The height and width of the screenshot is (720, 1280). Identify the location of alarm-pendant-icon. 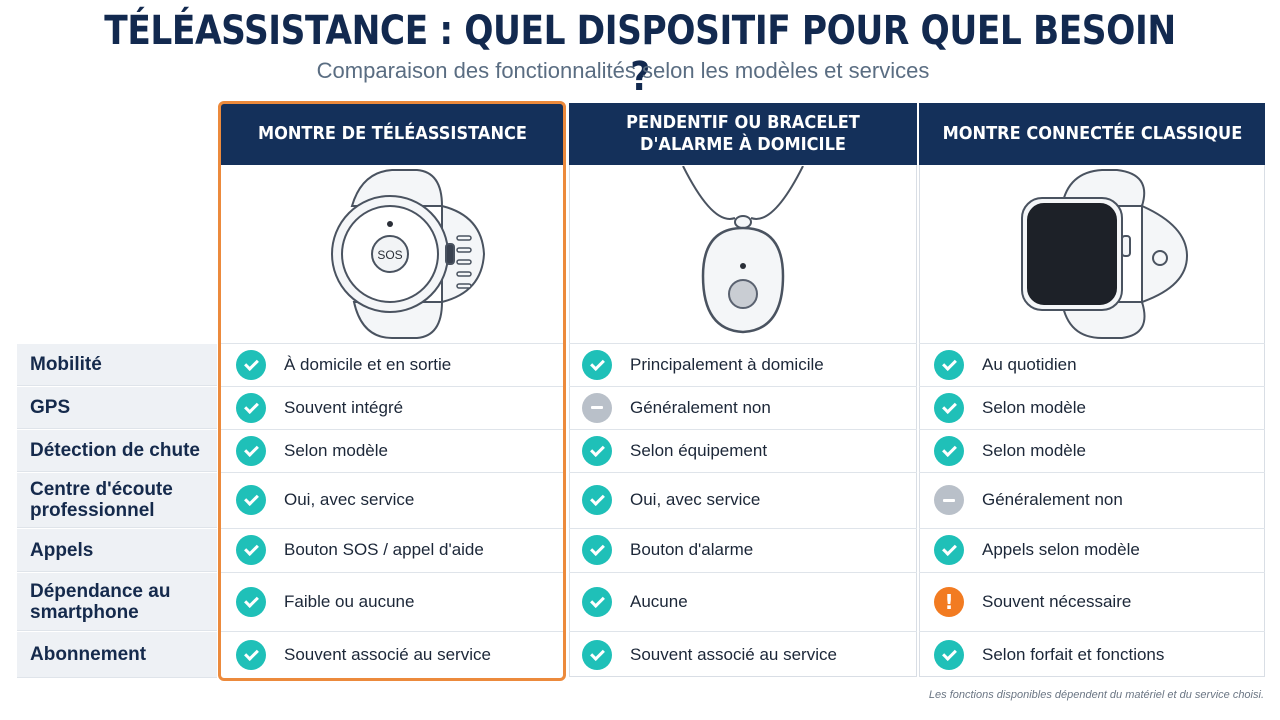
(743, 254).